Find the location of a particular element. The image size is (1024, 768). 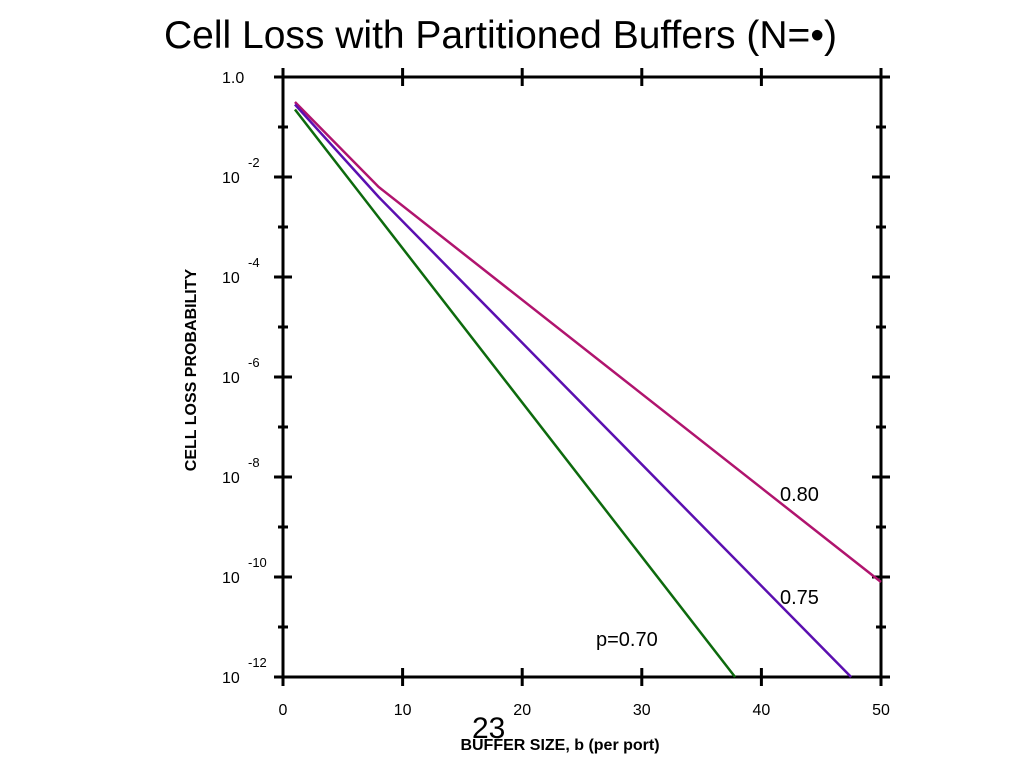

slide-title: Cell Loss with Partitioned Buffers (N=•) is located at coordinates (500, 35).